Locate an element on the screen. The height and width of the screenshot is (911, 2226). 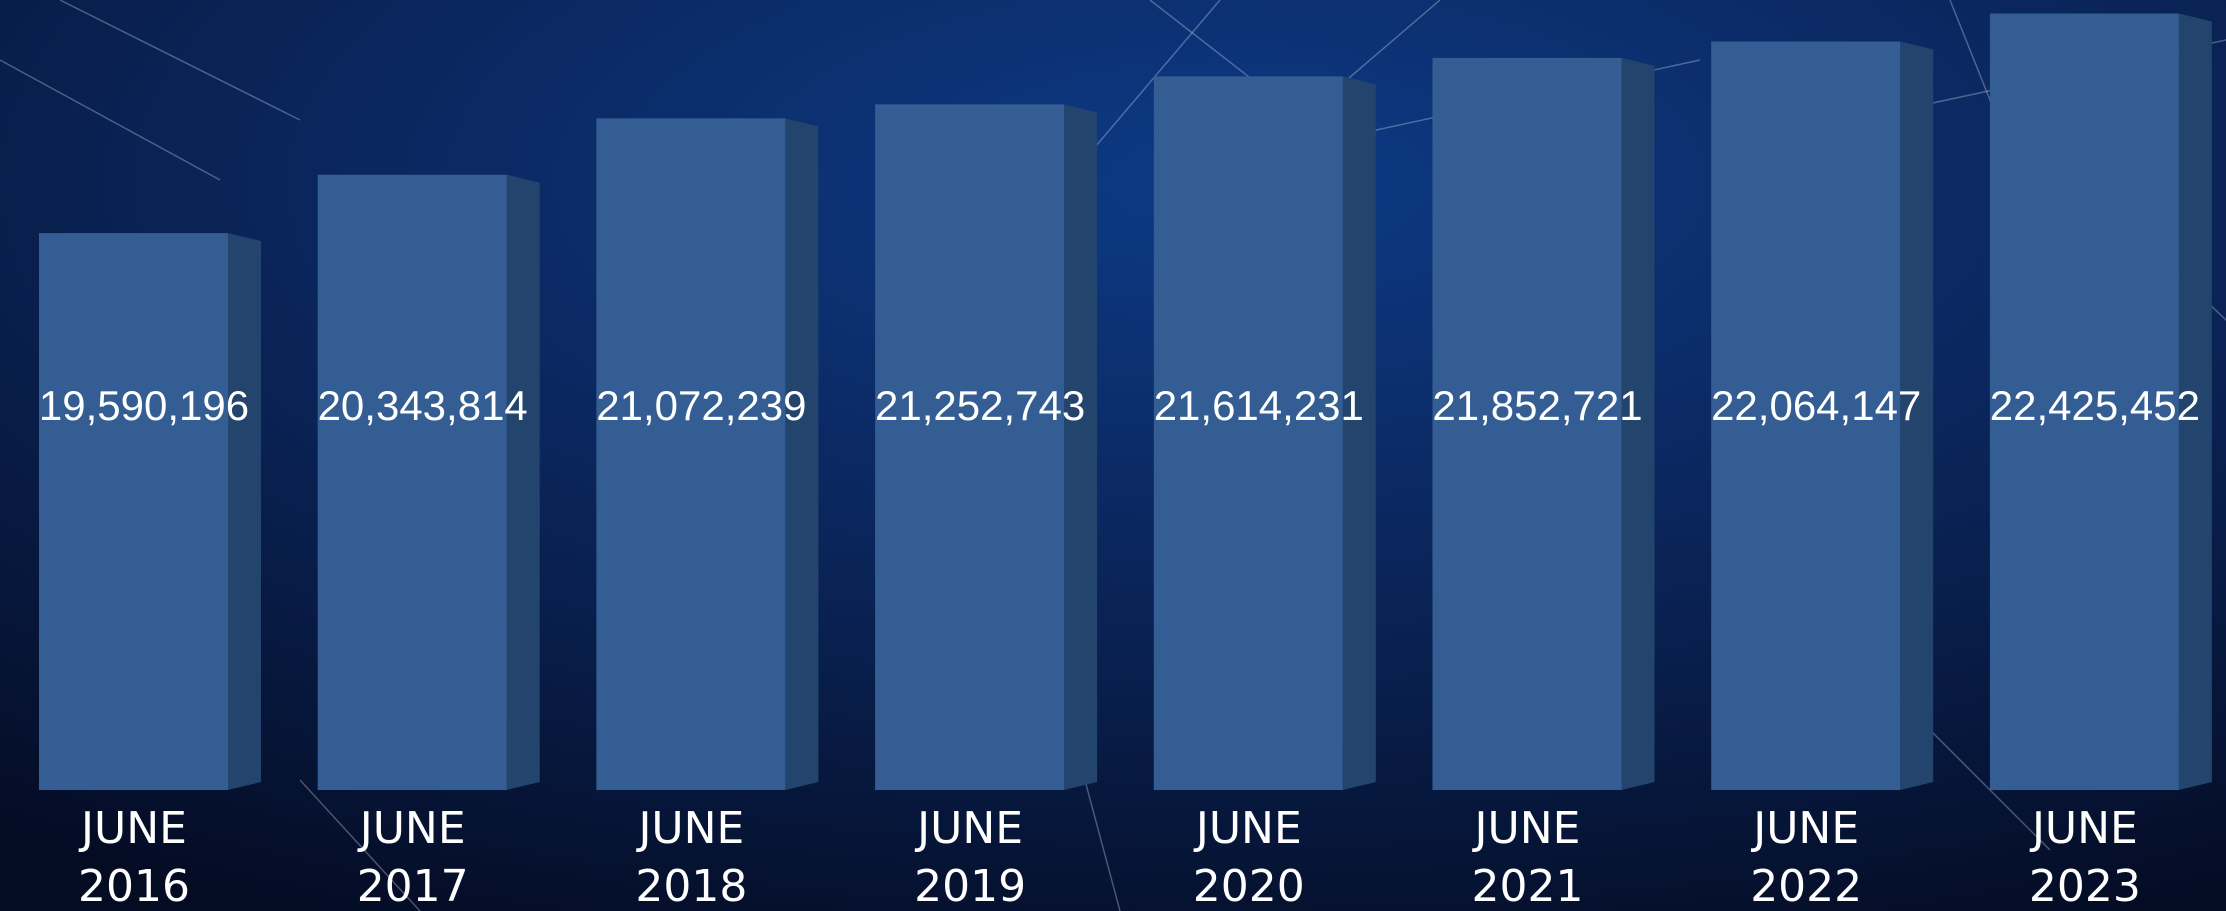
x-tick-label: JUNE 2016 is located at coordinates (134, 857).